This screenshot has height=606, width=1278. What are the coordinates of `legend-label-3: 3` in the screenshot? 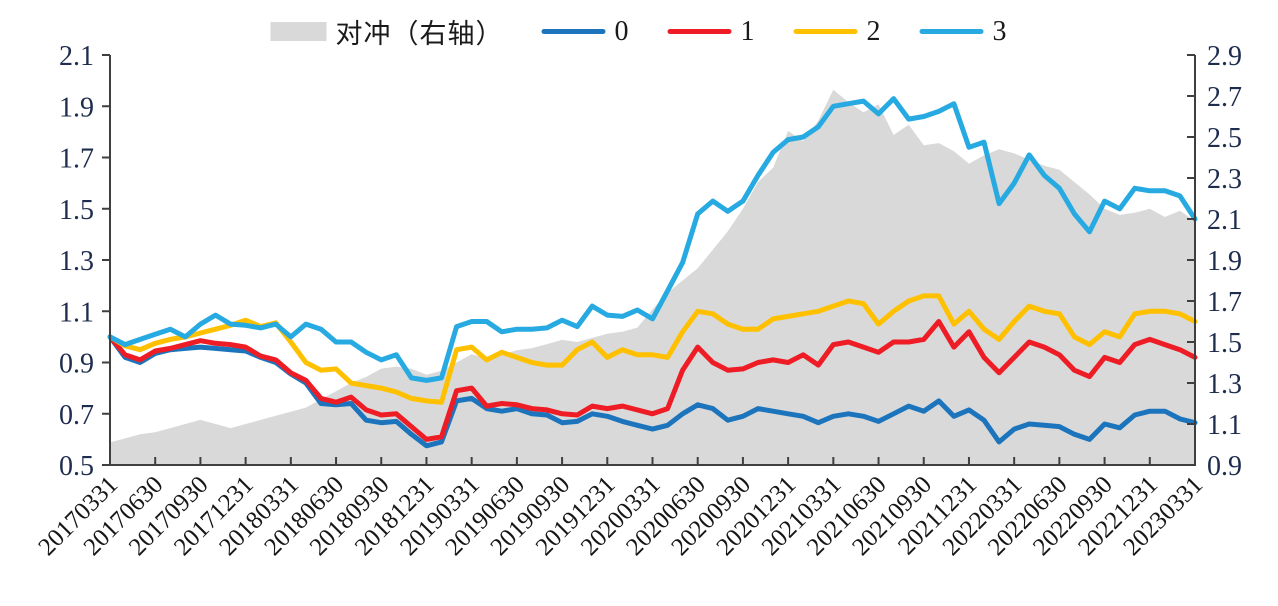 It's located at (1000, 31).